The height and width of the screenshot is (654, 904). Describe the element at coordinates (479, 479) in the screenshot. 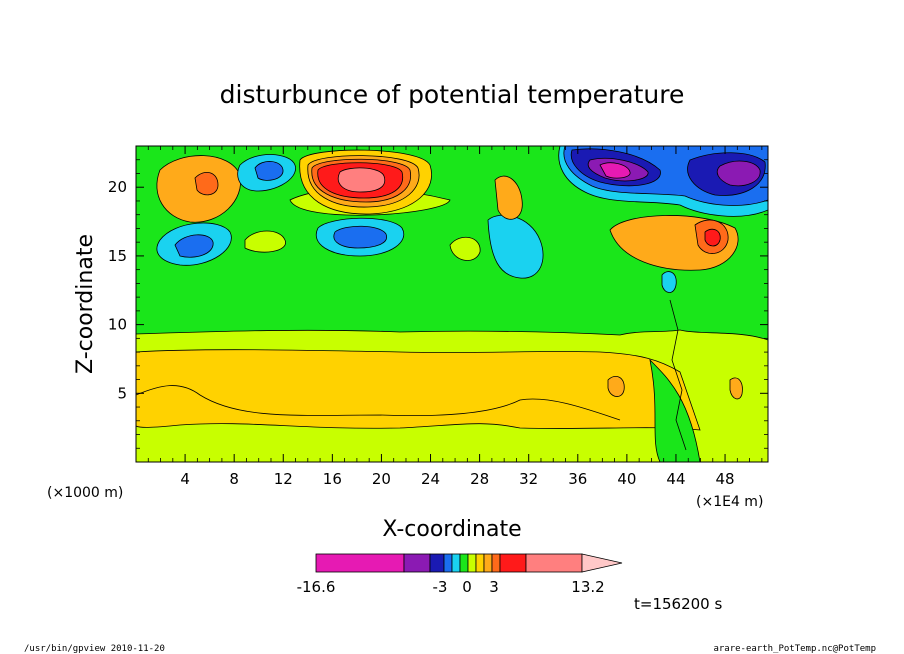

I see `x-tick-label: 28` at that location.